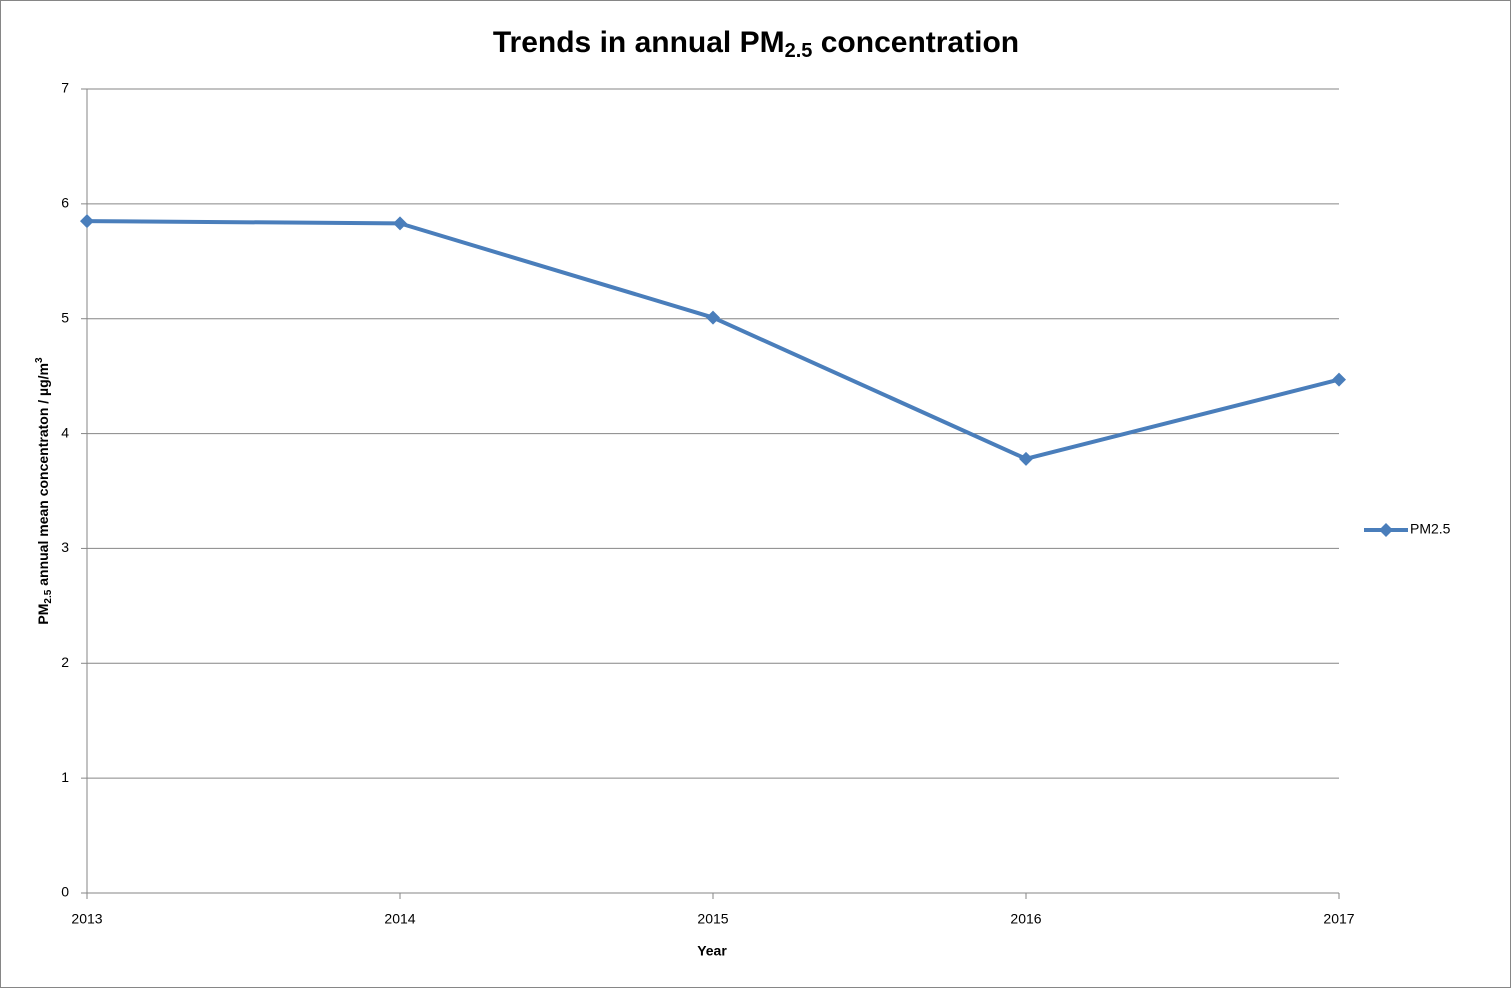  What do you see at coordinates (65, 892) in the screenshot?
I see `y-tick-label: 0` at bounding box center [65, 892].